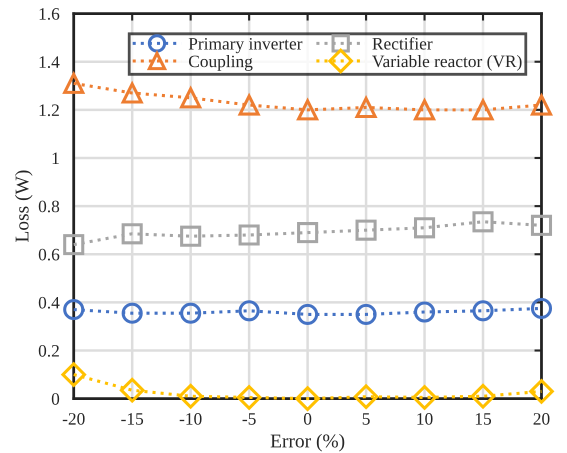  What do you see at coordinates (402, 43) in the screenshot?
I see `legend-label: Rectifier` at bounding box center [402, 43].